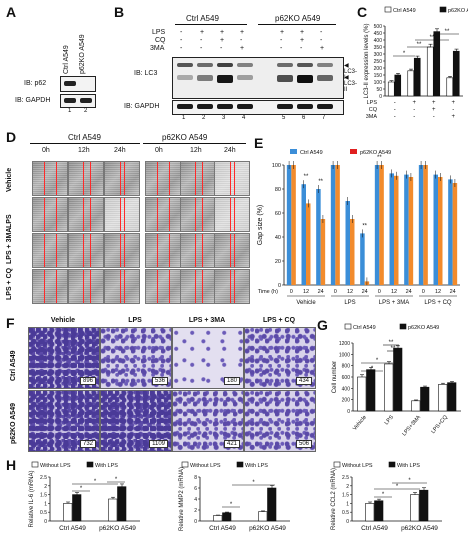 The width and height of the screenshot is (468, 550). What do you see at coordinates (279, 320) in the screenshot?
I see `f-col-label: LPS + CQ` at bounding box center [279, 320].